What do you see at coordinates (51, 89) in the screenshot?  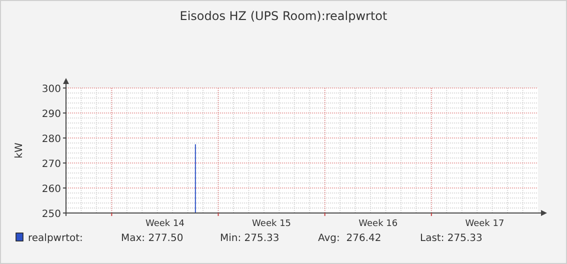 I see `y-tick-label: 300` at bounding box center [51, 89].